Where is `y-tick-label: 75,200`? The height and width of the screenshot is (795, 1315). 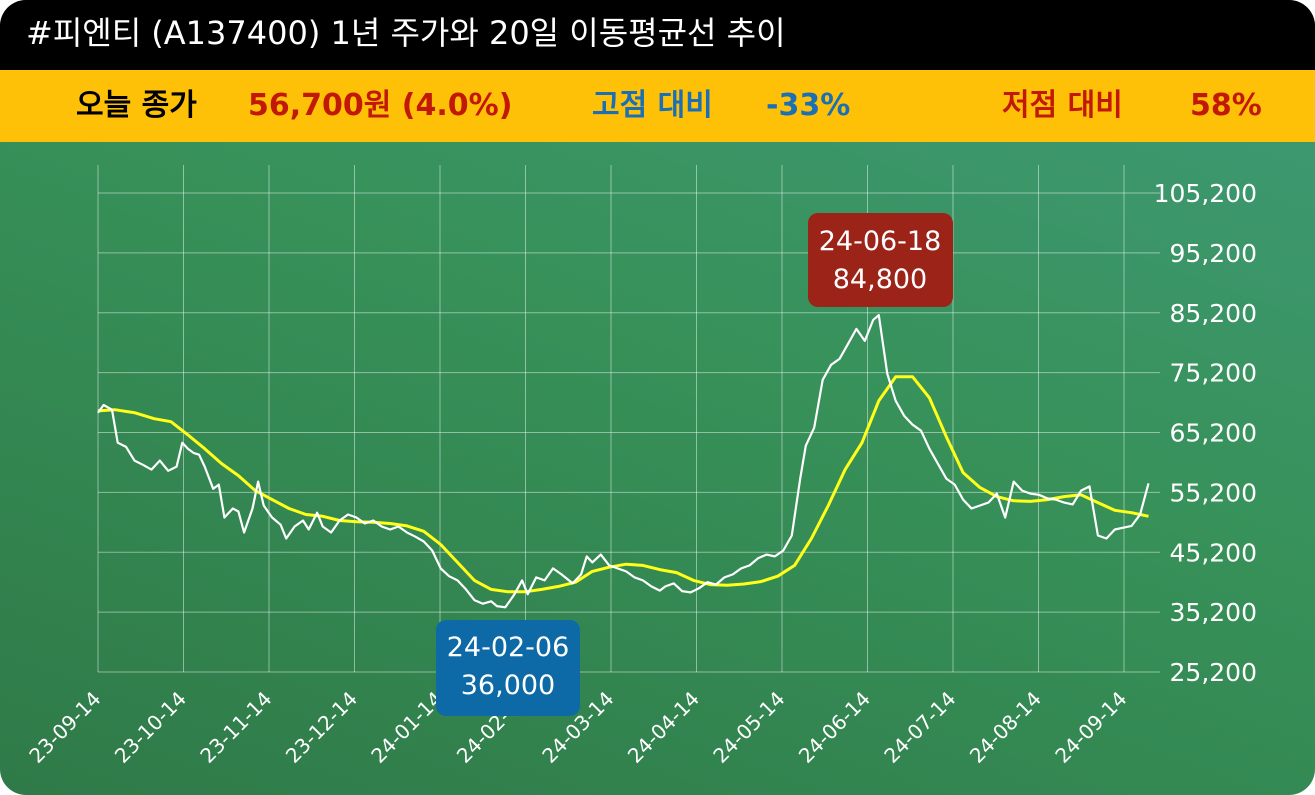 y-tick-label: 75,200 is located at coordinates (1213, 373).